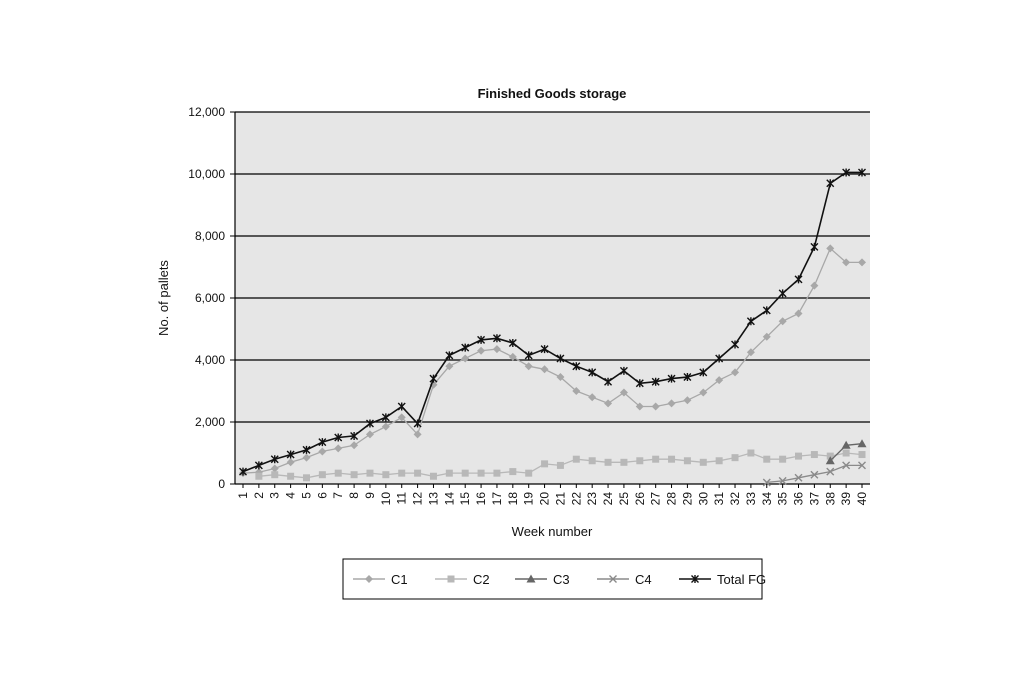  I want to click on series-c2, so click(560, 465).